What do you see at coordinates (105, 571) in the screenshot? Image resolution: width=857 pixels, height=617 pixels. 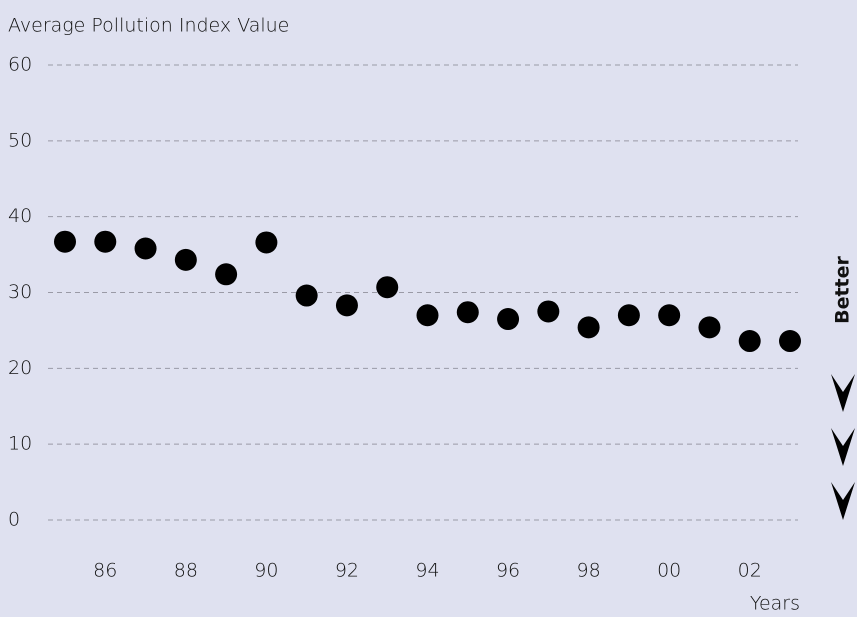 I see `x-tick-label: 86` at bounding box center [105, 571].